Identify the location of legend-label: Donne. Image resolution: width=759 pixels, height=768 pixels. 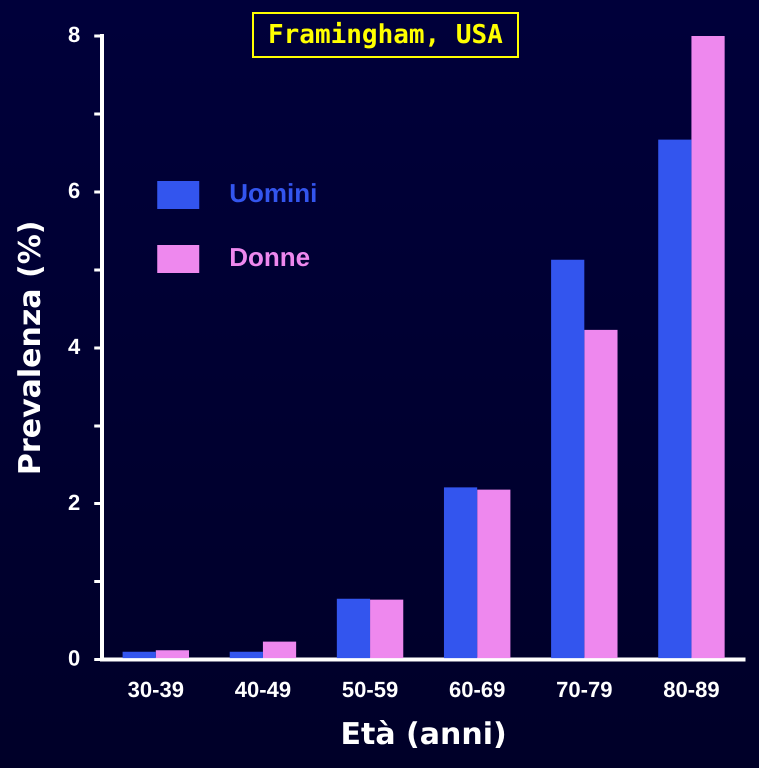
(269, 257).